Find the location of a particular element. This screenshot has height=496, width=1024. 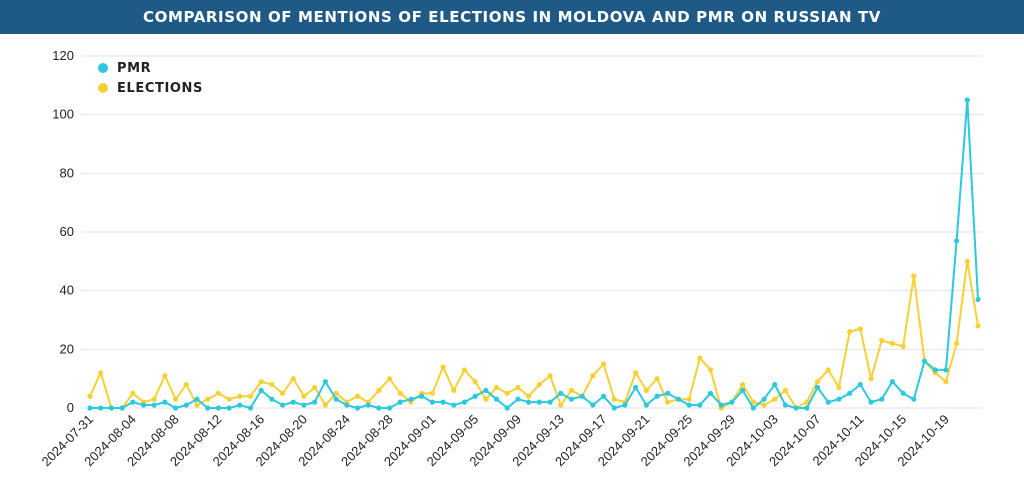

y-tick-label: 40 is located at coordinates (67, 290).